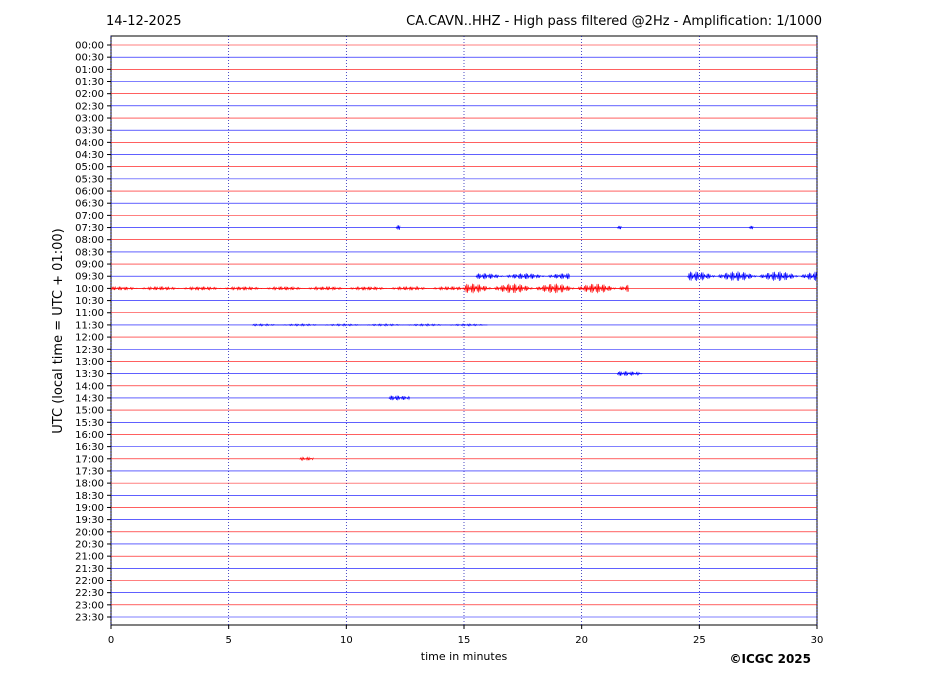  I want to click on x-tick-label: 5, so click(228, 640).